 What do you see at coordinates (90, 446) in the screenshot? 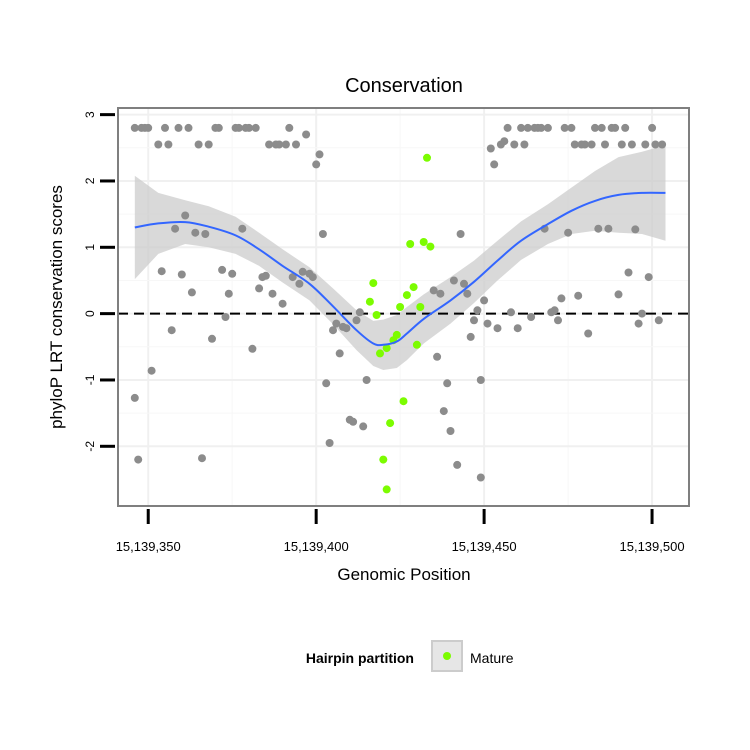
I see `y-tick-label: -2` at bounding box center [90, 446].